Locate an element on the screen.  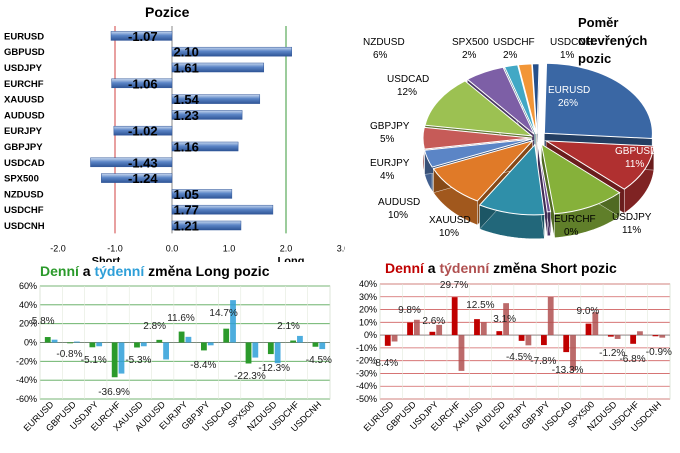
plot-area is located at coordinates (525, 341).